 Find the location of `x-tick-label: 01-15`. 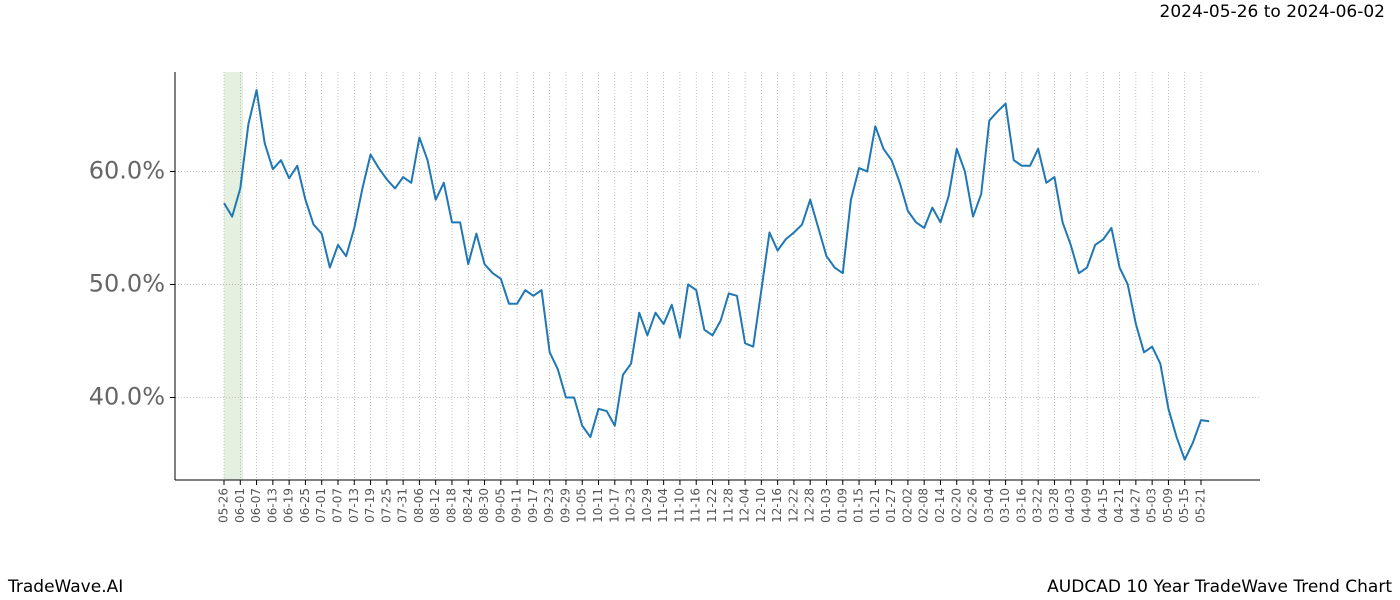

x-tick-label: 01-15 is located at coordinates (859, 505).